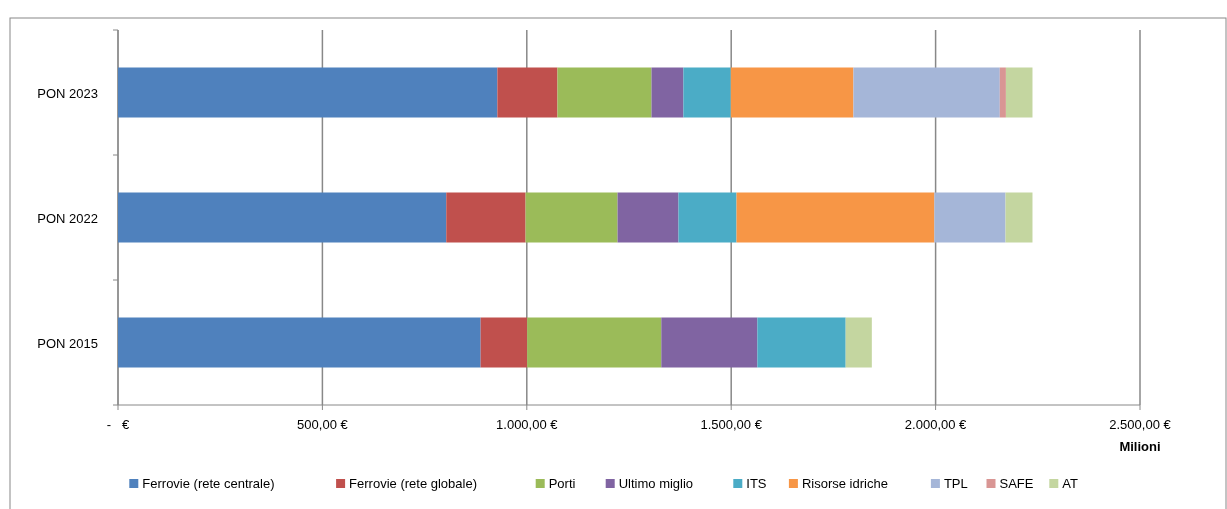 The image size is (1227, 509). Describe the element at coordinates (656, 483) in the screenshot. I see `legend-label: Ultimo miglio` at that location.